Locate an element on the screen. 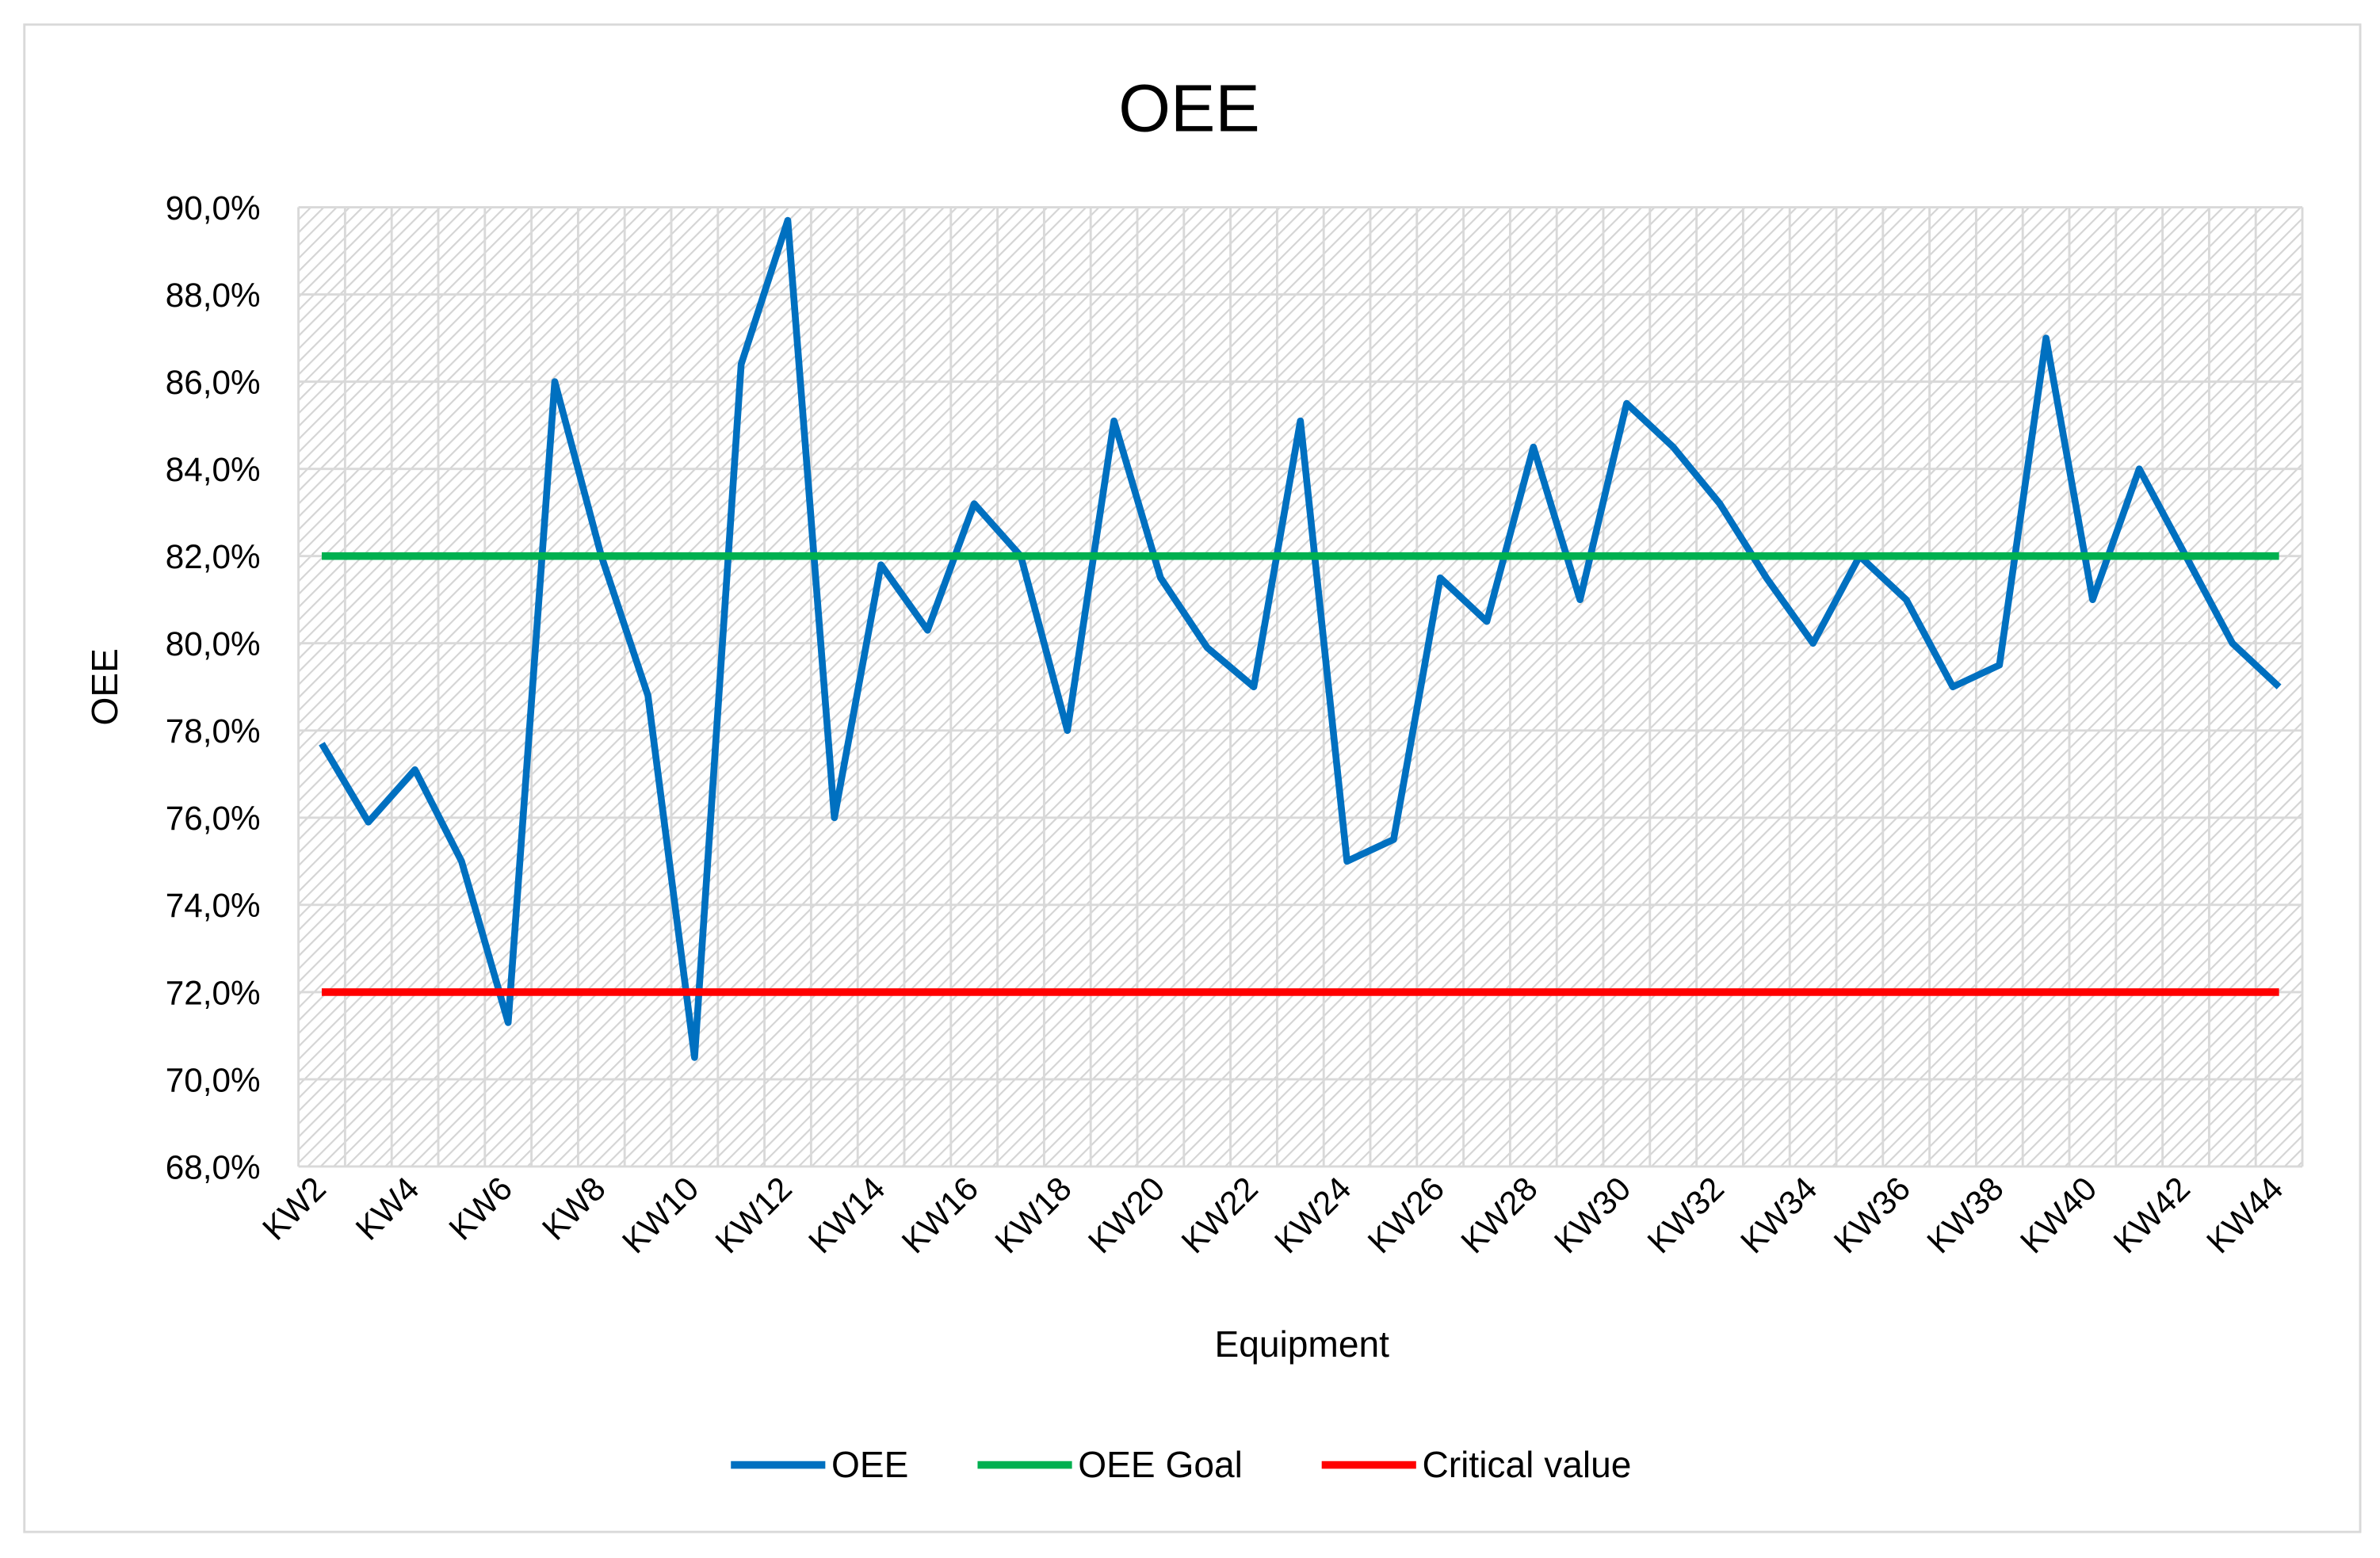 This screenshot has height=1558, width=2380. y-tick-label: 68,0% is located at coordinates (213, 1167).